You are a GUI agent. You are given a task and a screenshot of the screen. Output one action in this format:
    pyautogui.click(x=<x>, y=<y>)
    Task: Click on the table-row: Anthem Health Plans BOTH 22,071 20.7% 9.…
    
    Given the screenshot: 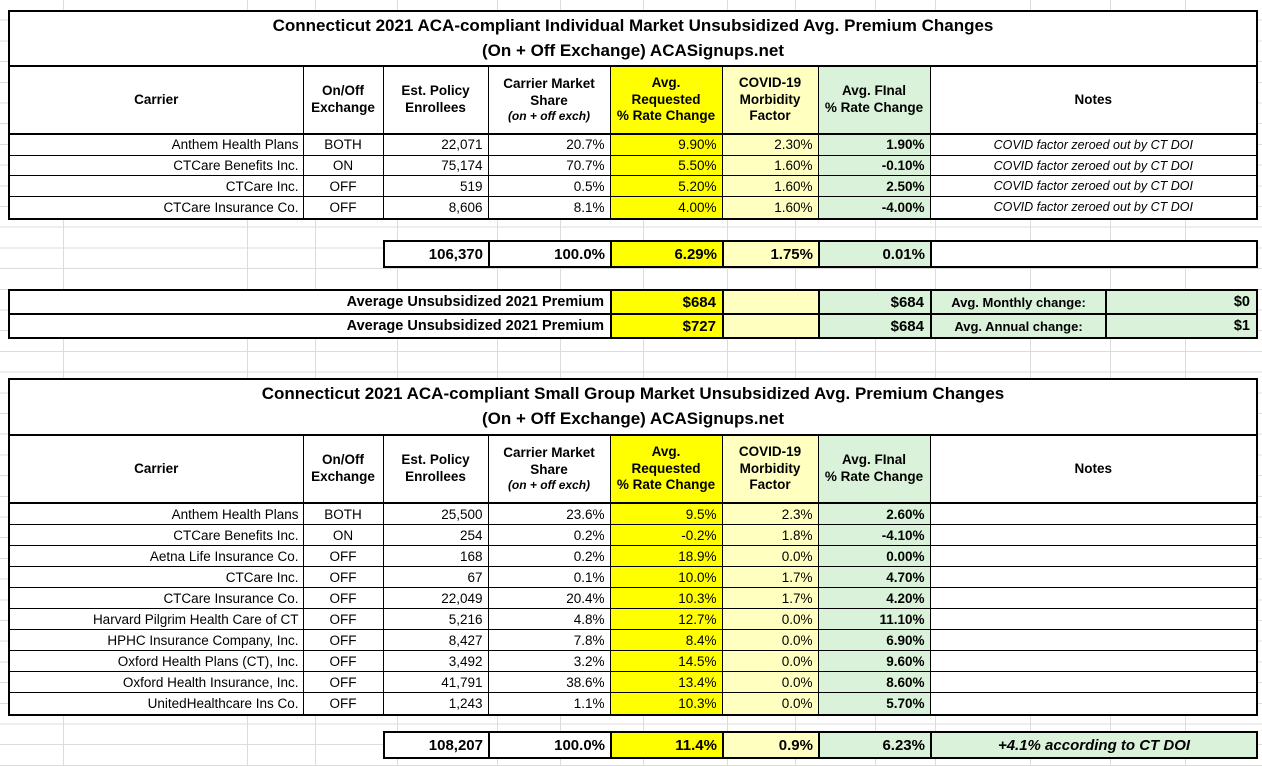 What is the action you would take?
    pyautogui.click(x=633, y=145)
    